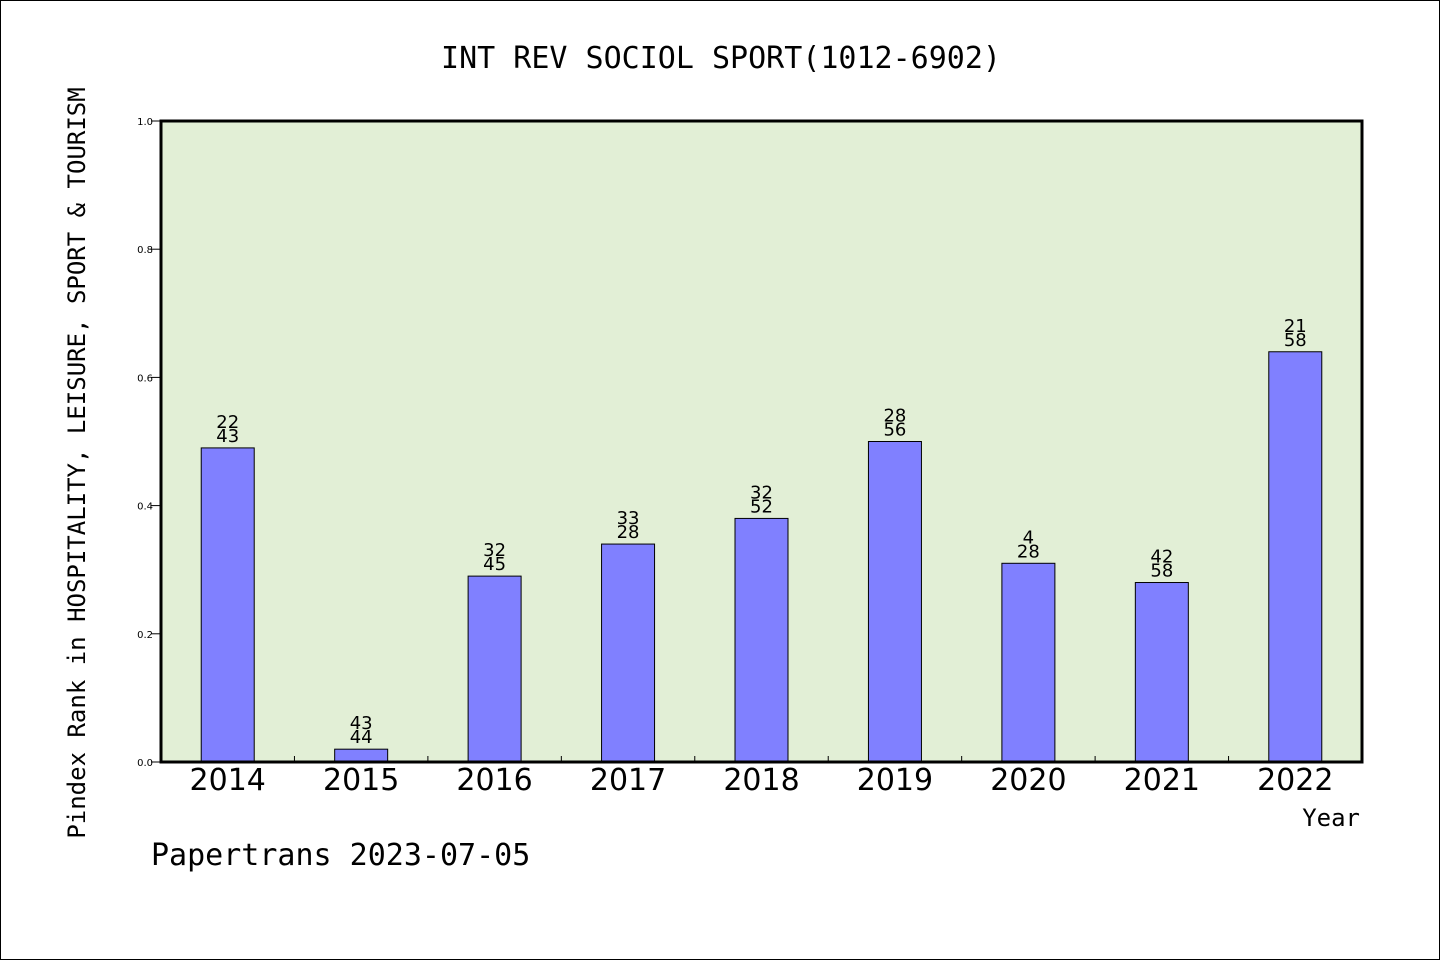  What do you see at coordinates (761, 780) in the screenshot?
I see `x-tick-label-2018: 2018` at bounding box center [761, 780].